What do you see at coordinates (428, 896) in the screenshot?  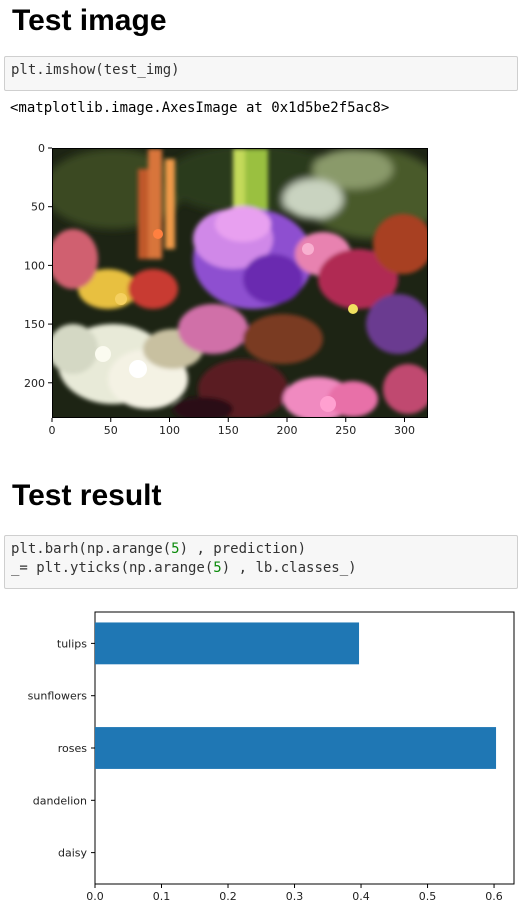 I see `x-tick-label: 0.5` at bounding box center [428, 896].